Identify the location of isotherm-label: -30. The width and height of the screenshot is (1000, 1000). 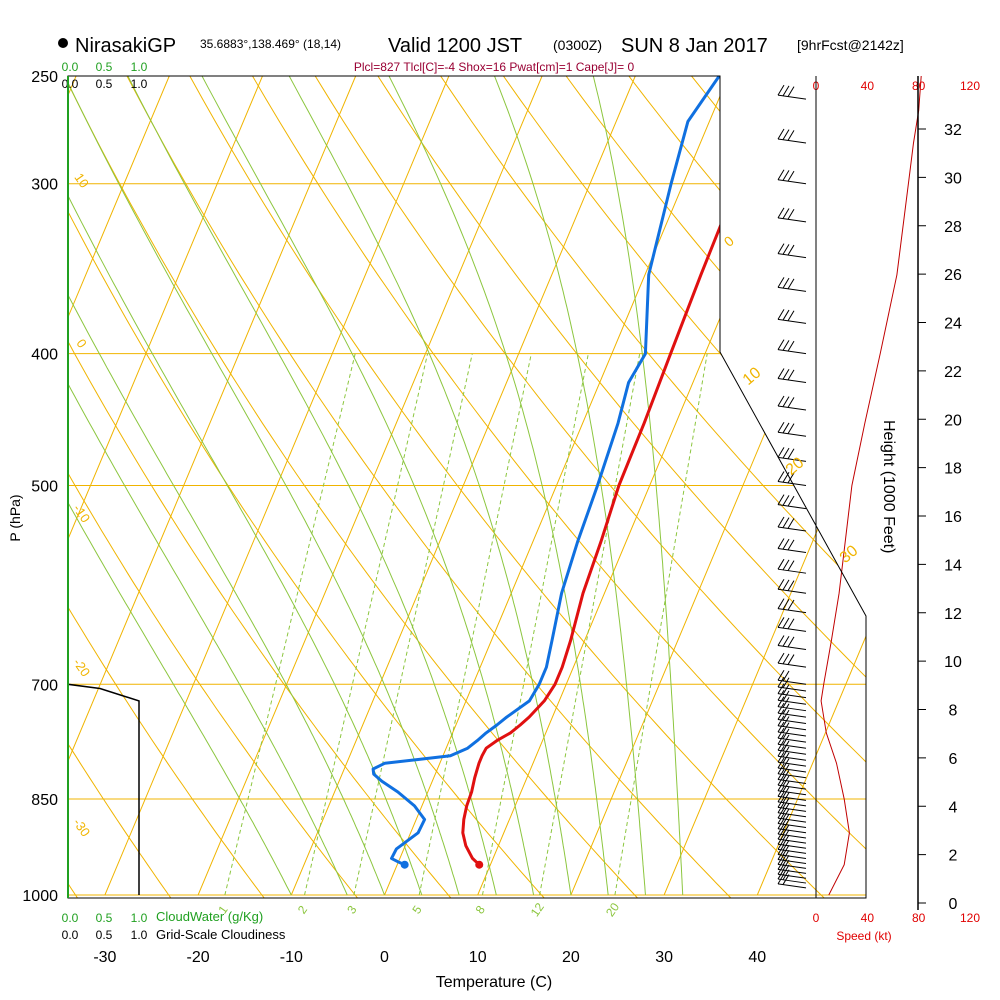
(81, 827).